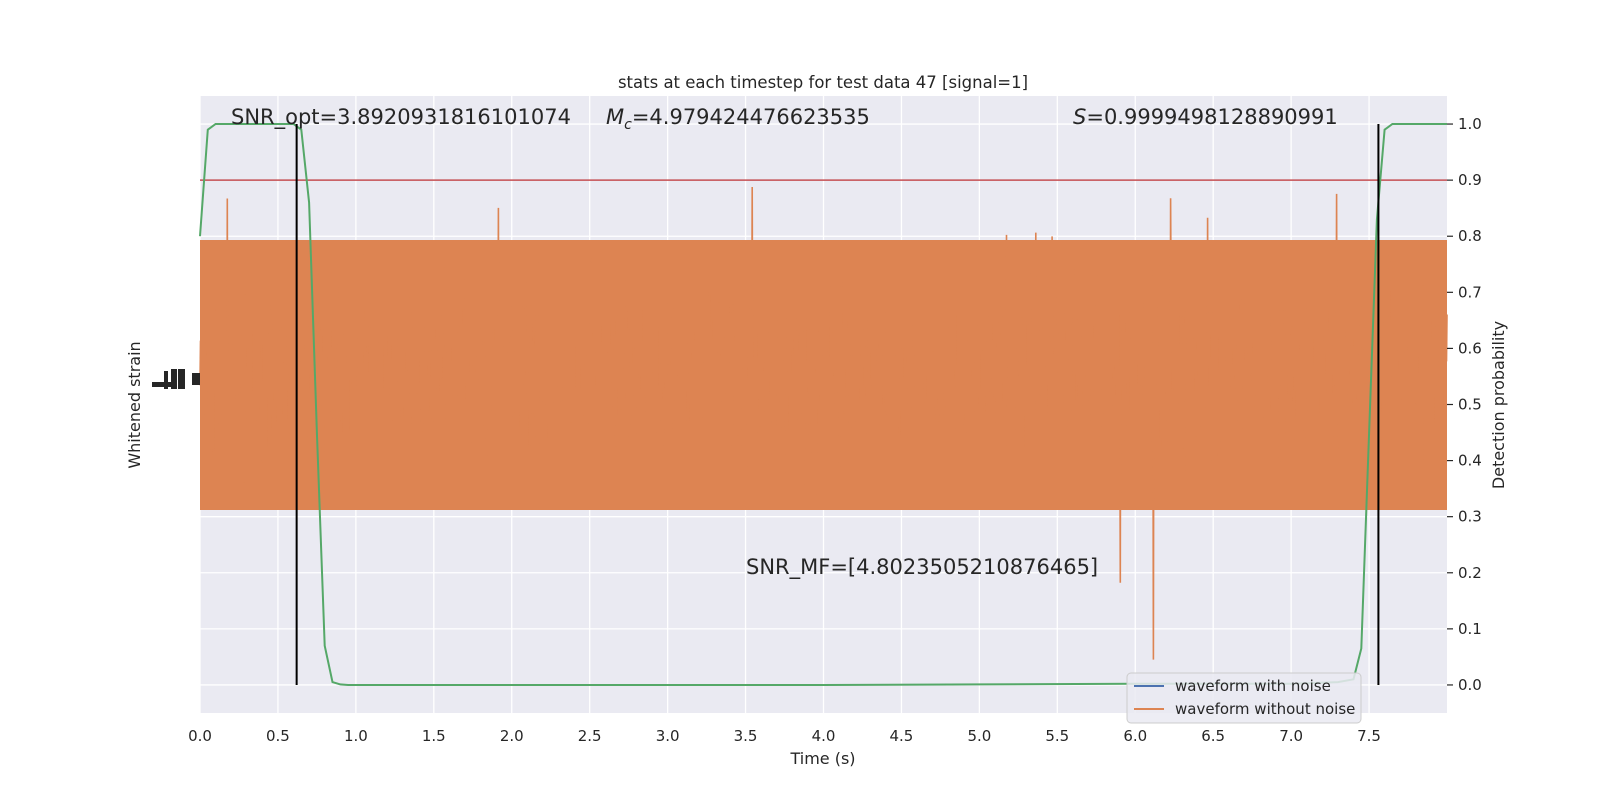 The height and width of the screenshot is (800, 1600). What do you see at coordinates (1470, 124) in the screenshot?
I see `y-right-tick-label: 1.0` at bounding box center [1470, 124].